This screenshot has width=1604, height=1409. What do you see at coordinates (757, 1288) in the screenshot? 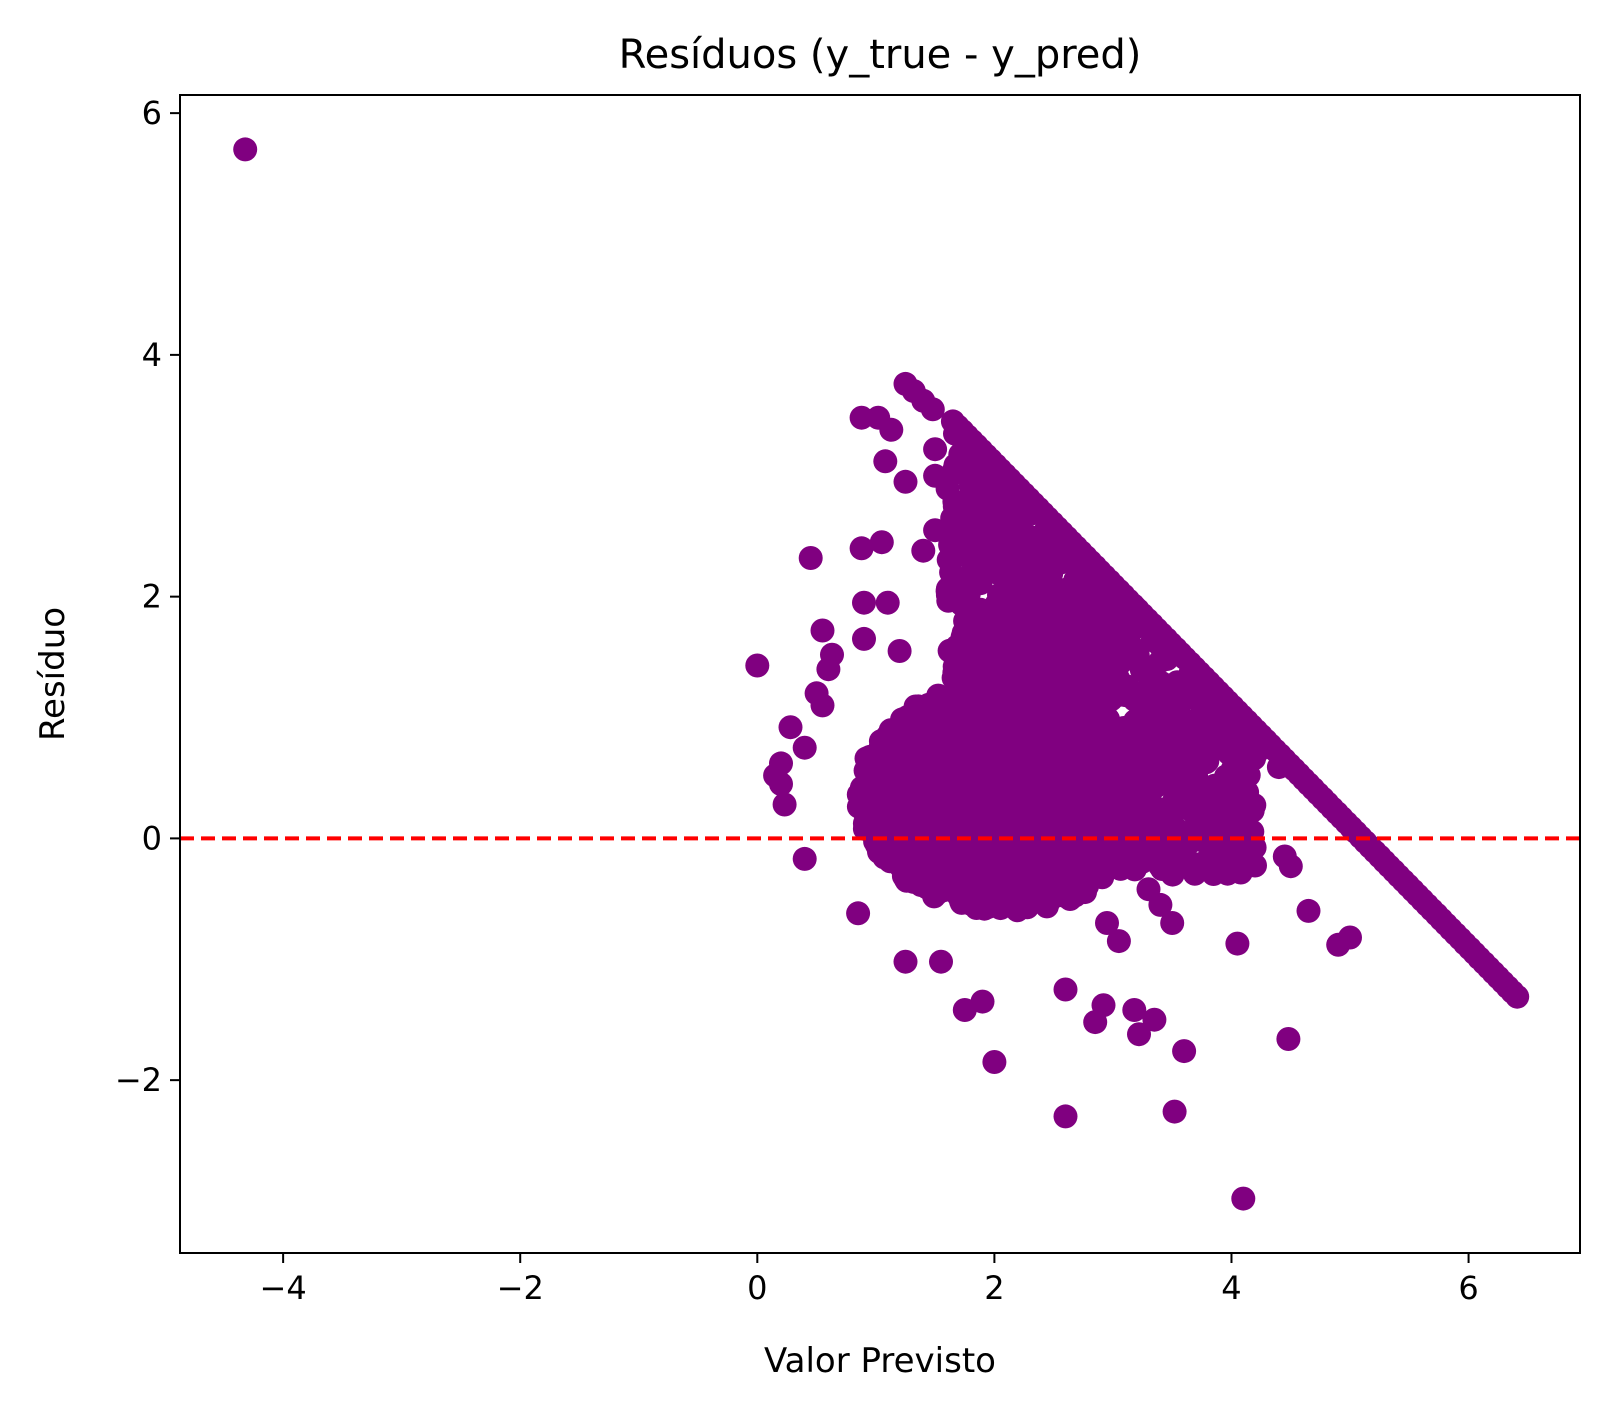
I see `x-tick-label: 0` at bounding box center [757, 1288].